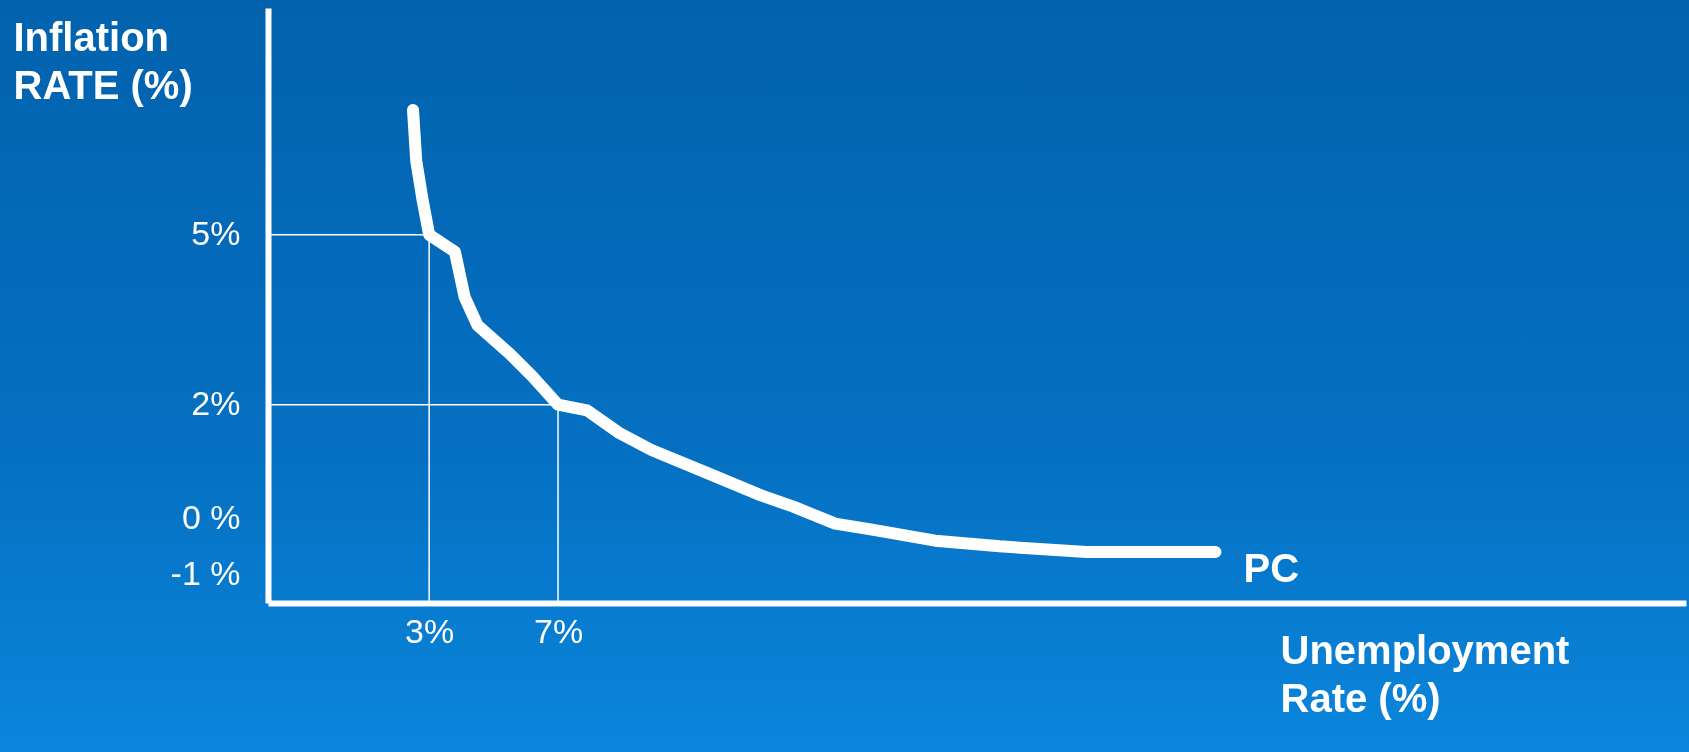 The width and height of the screenshot is (1689, 752). I want to click on x-tick-label: 3%, so click(430, 630).